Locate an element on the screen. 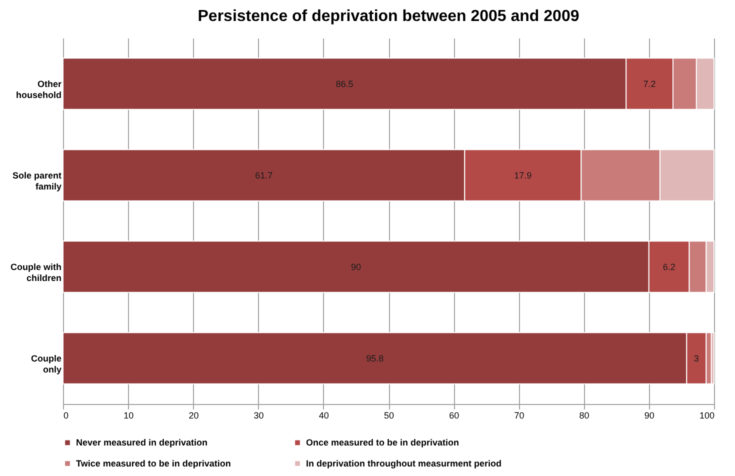 This screenshot has width=735, height=476. data-label: 90 is located at coordinates (355, 267).